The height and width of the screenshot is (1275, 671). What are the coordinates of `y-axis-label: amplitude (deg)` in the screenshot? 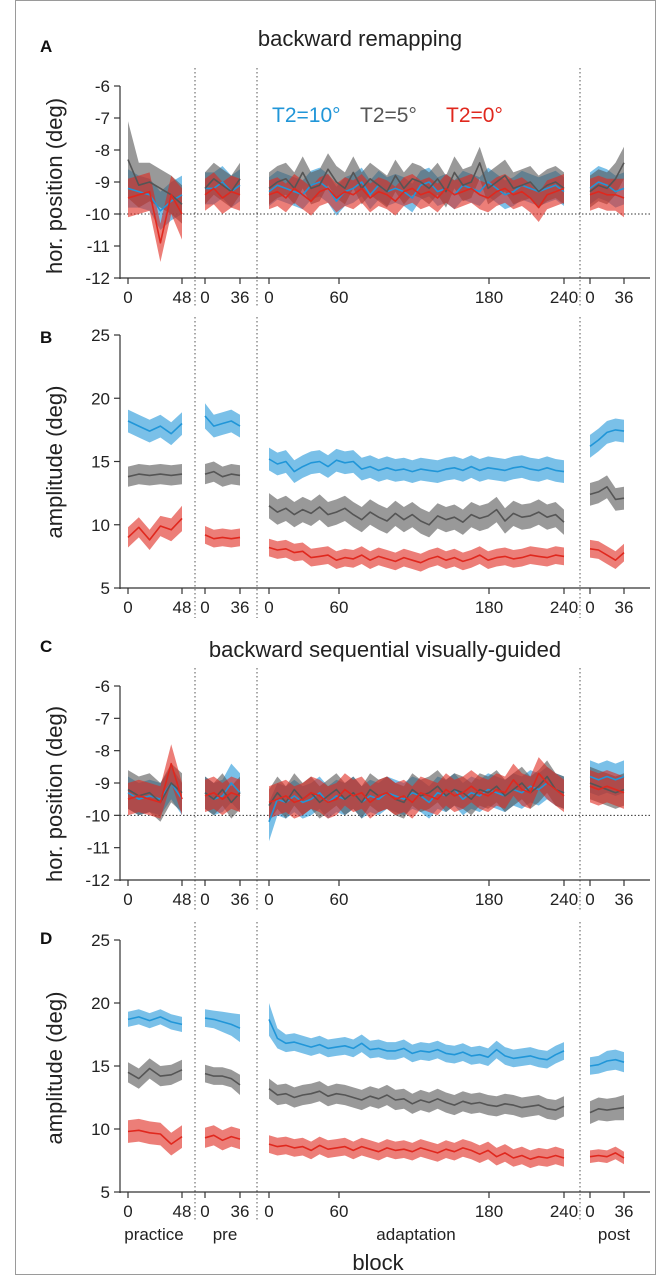 It's located at (54, 1068).